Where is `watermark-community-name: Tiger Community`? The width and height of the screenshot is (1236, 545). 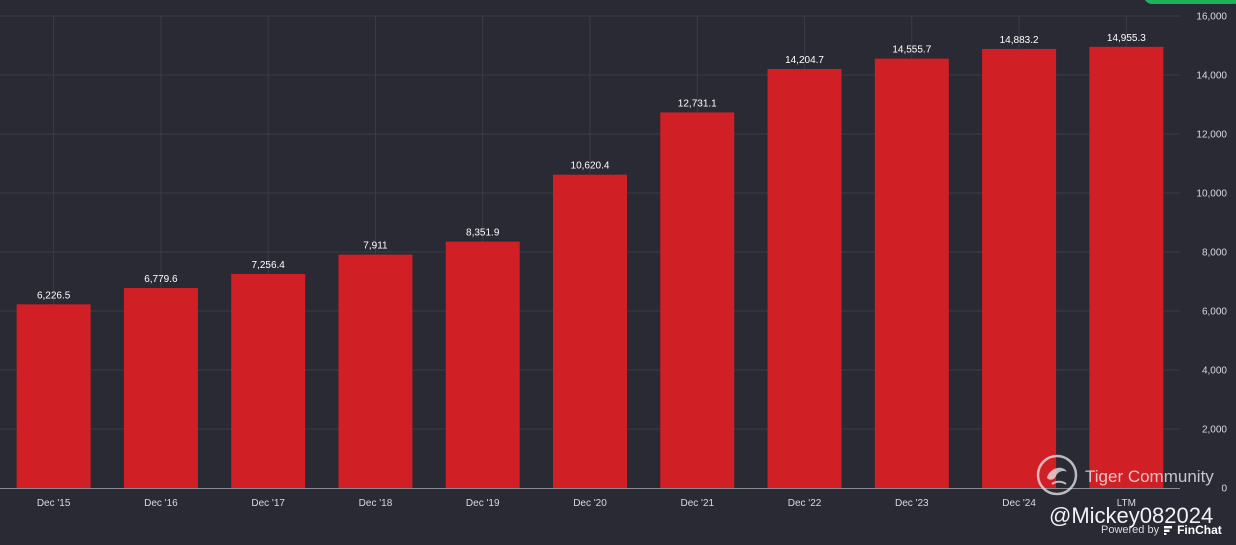 watermark-community-name: Tiger Community is located at coordinates (1149, 476).